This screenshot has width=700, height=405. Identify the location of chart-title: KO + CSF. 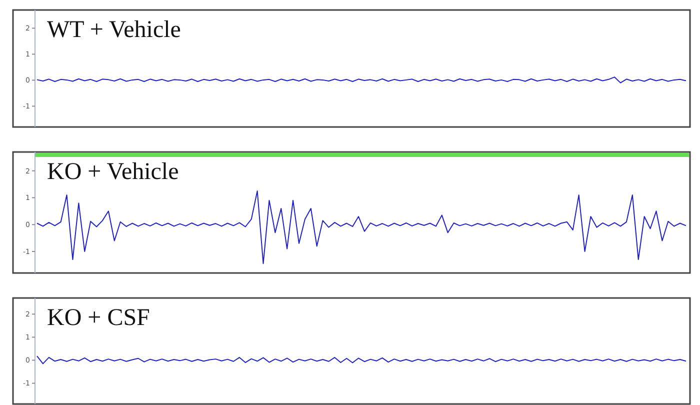
(98, 318).